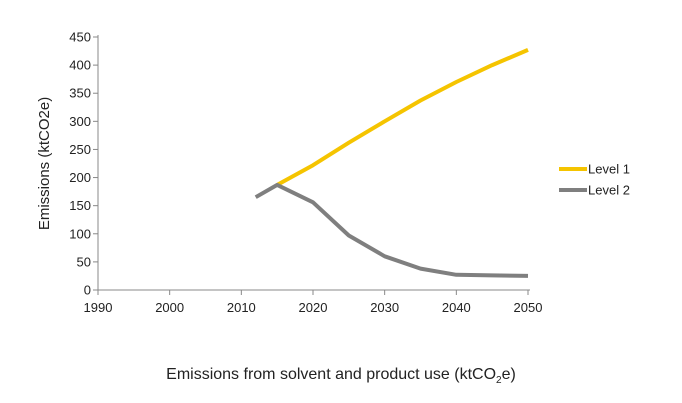  I want to click on y-tick-label: 350, so click(80, 93).